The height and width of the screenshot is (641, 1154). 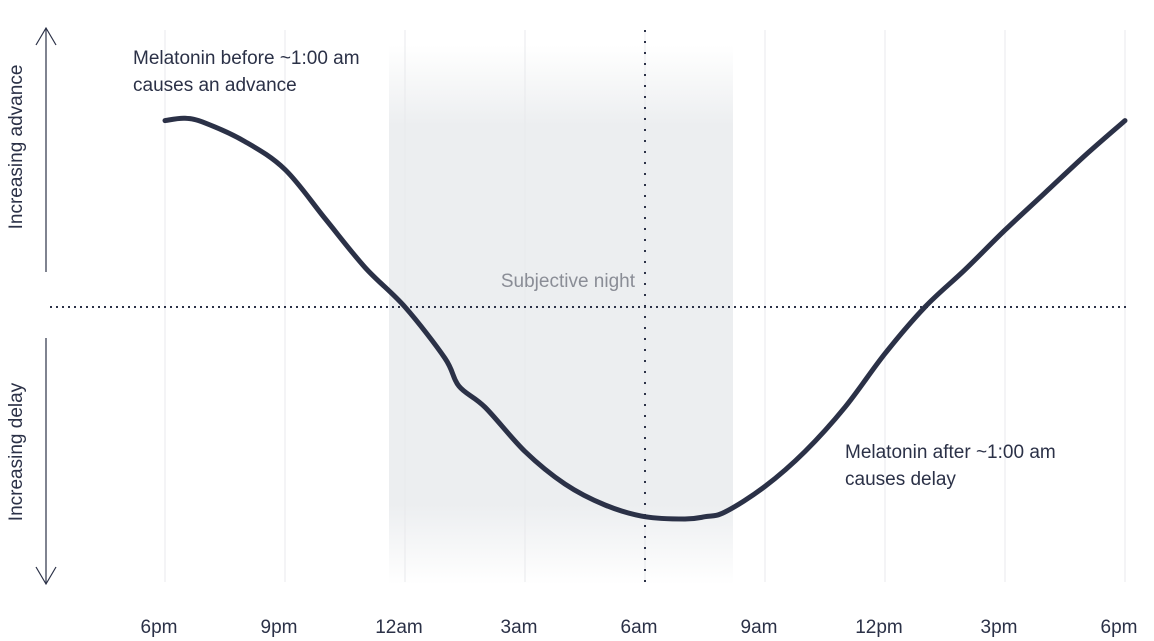 What do you see at coordinates (568, 281) in the screenshot?
I see `subjective-night-label: Subjective night` at bounding box center [568, 281].